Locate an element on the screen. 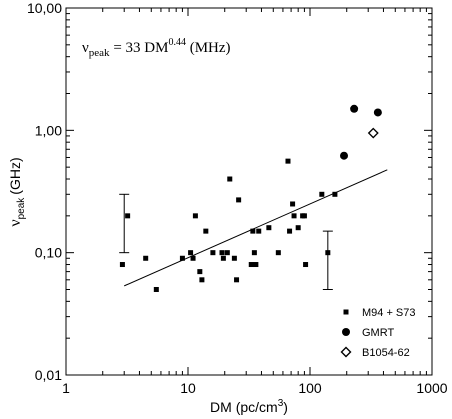 This screenshot has height=419, width=452. legend-marker-circle is located at coordinates (346, 332).